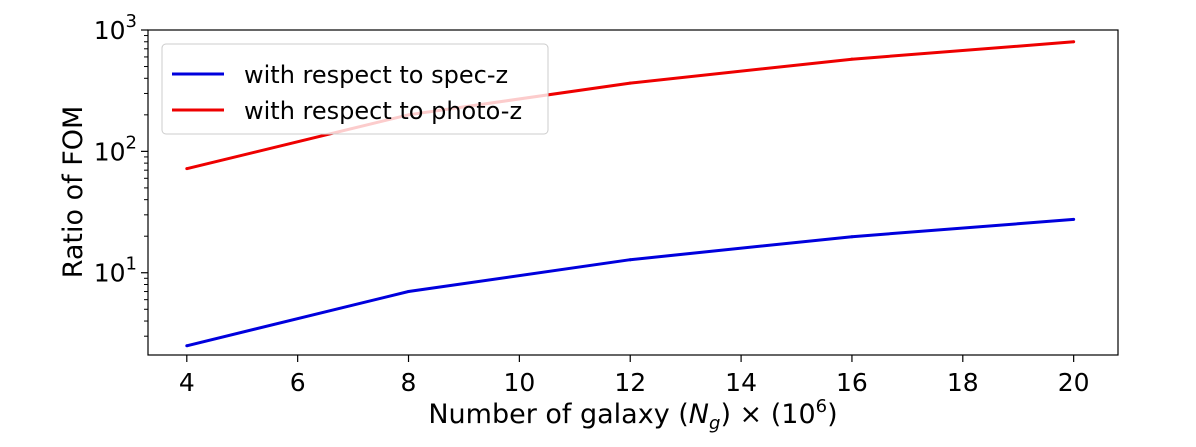 The width and height of the screenshot is (1196, 447). I want to click on y-axis-label: Ratio of FOM, so click(73, 192).